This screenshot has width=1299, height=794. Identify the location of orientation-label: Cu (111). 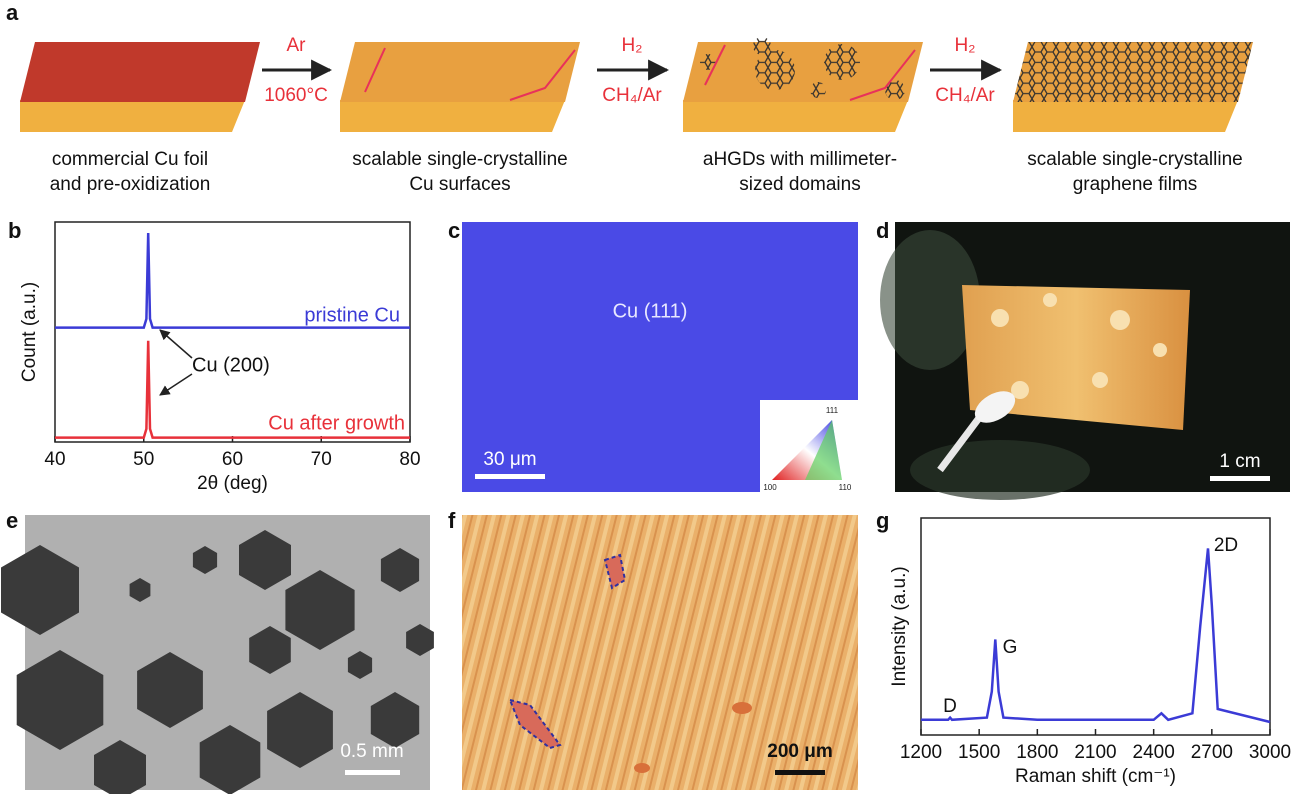
(650, 311).